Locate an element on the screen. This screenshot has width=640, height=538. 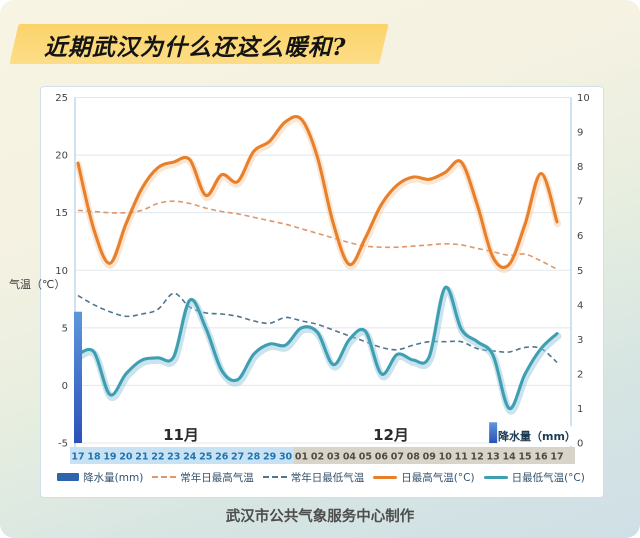
page-title: 近期武汉为什么还这么暖和? is located at coordinates (195, 47).